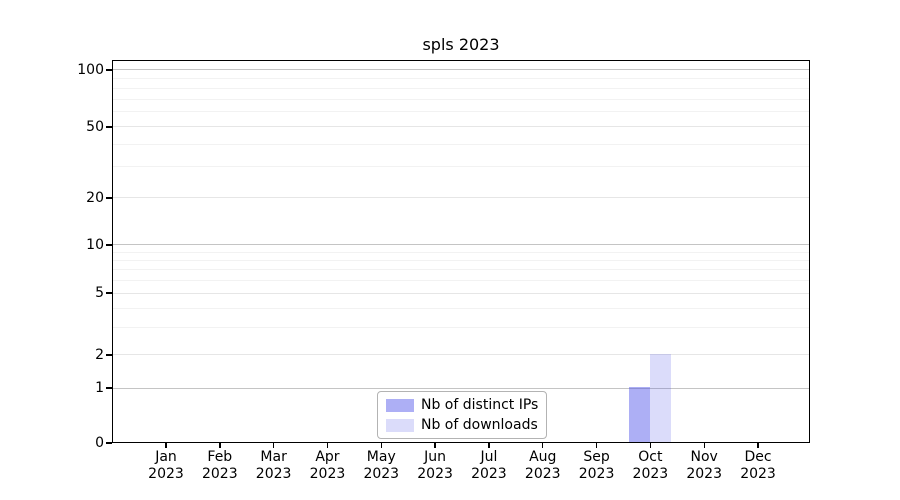  Describe the element at coordinates (99, 443) in the screenshot. I see `y-tick-label: 0` at that location.